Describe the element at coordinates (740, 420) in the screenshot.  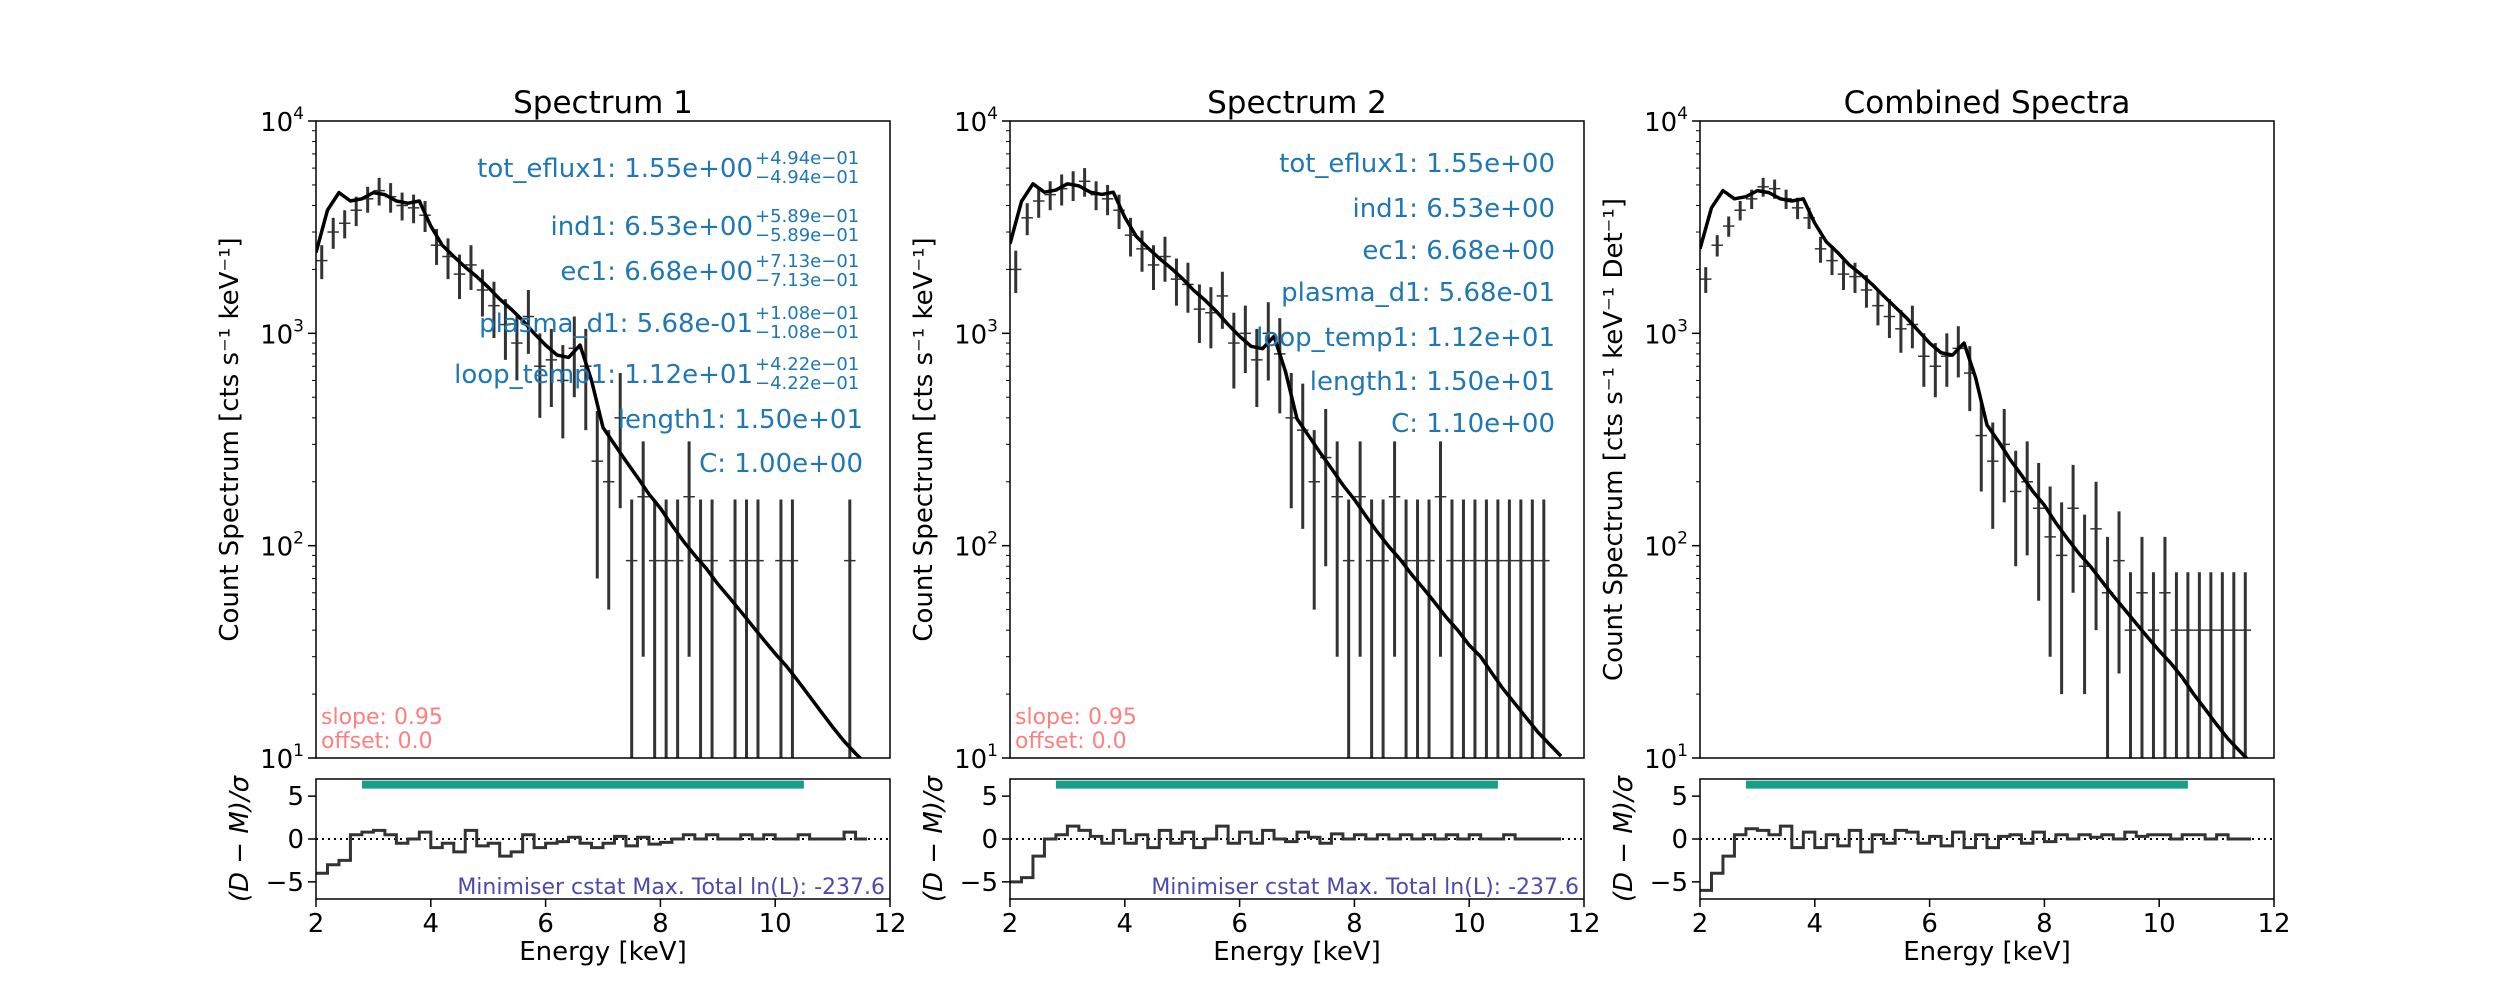
I see `param-label: length1: 1.50e+01` at that location.